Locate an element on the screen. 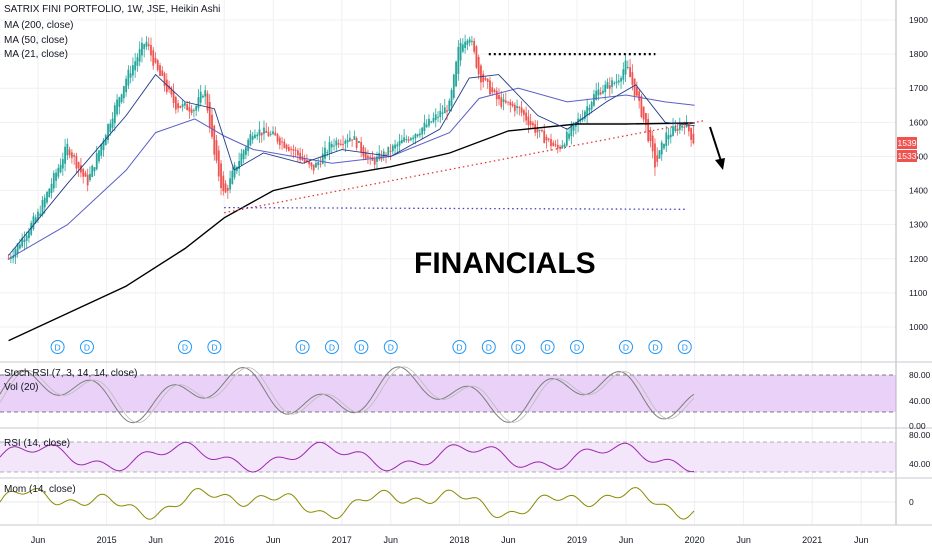 Image resolution: width=932 pixels, height=550 pixels. ma21-legend: MA (21, close) is located at coordinates (36, 54).